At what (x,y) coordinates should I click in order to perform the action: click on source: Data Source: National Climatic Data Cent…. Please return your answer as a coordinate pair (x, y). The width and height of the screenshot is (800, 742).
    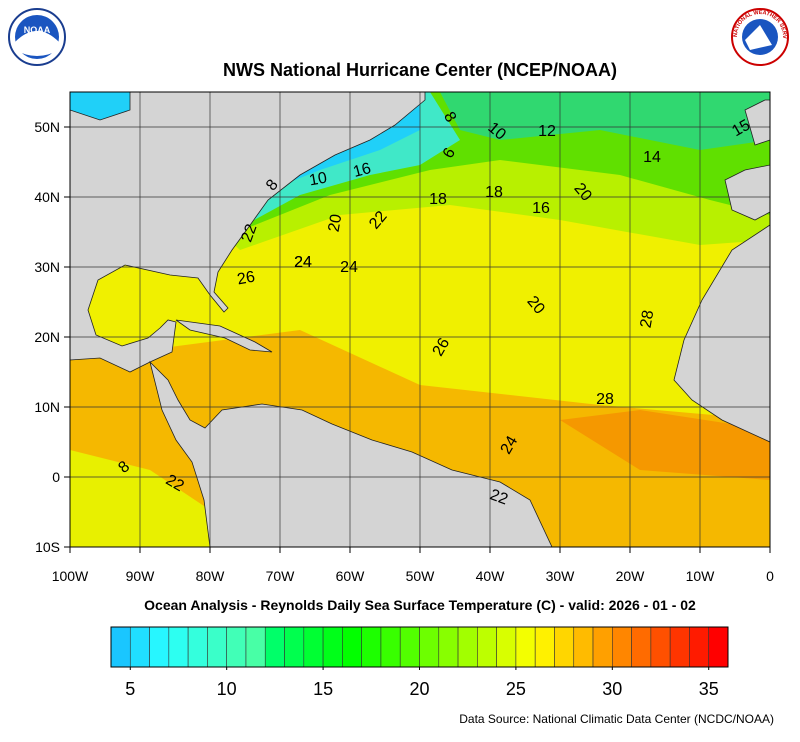
    Looking at the image, I should click on (616, 719).